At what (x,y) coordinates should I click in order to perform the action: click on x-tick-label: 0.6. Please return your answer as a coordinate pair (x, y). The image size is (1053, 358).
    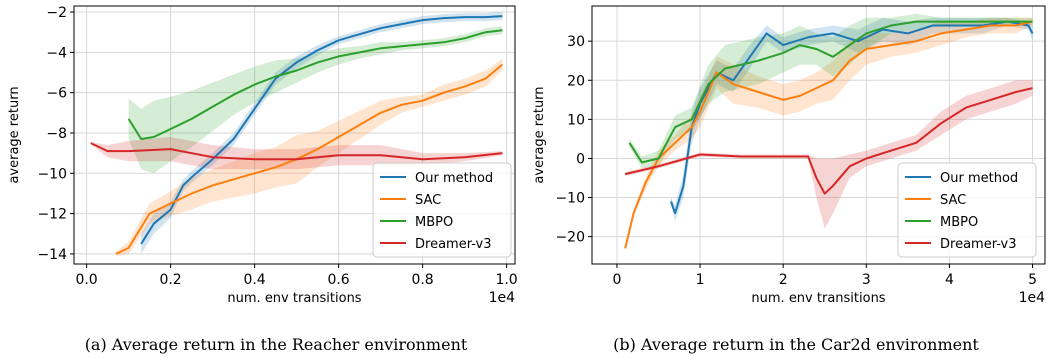
    Looking at the image, I should click on (338, 280).